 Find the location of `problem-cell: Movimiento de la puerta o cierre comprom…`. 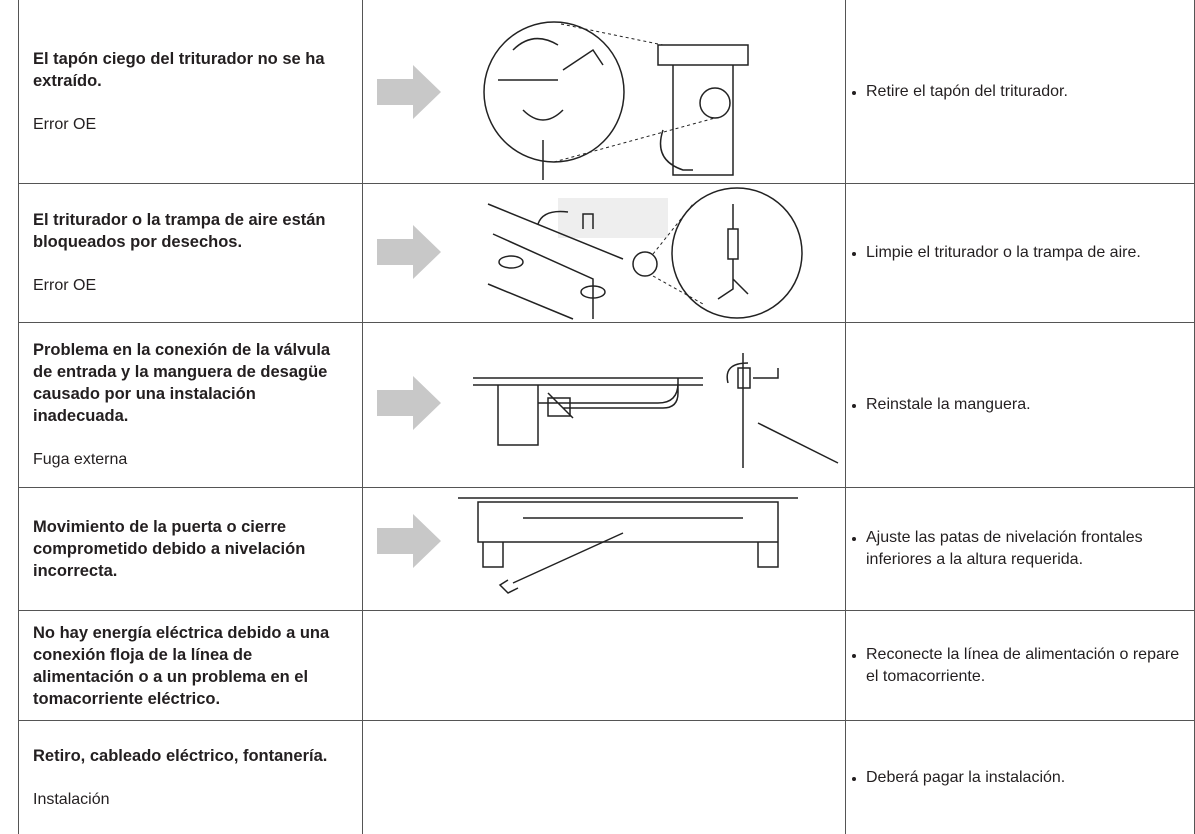

problem-cell: Movimiento de la puerta o cierre comprom… is located at coordinates (190, 549).